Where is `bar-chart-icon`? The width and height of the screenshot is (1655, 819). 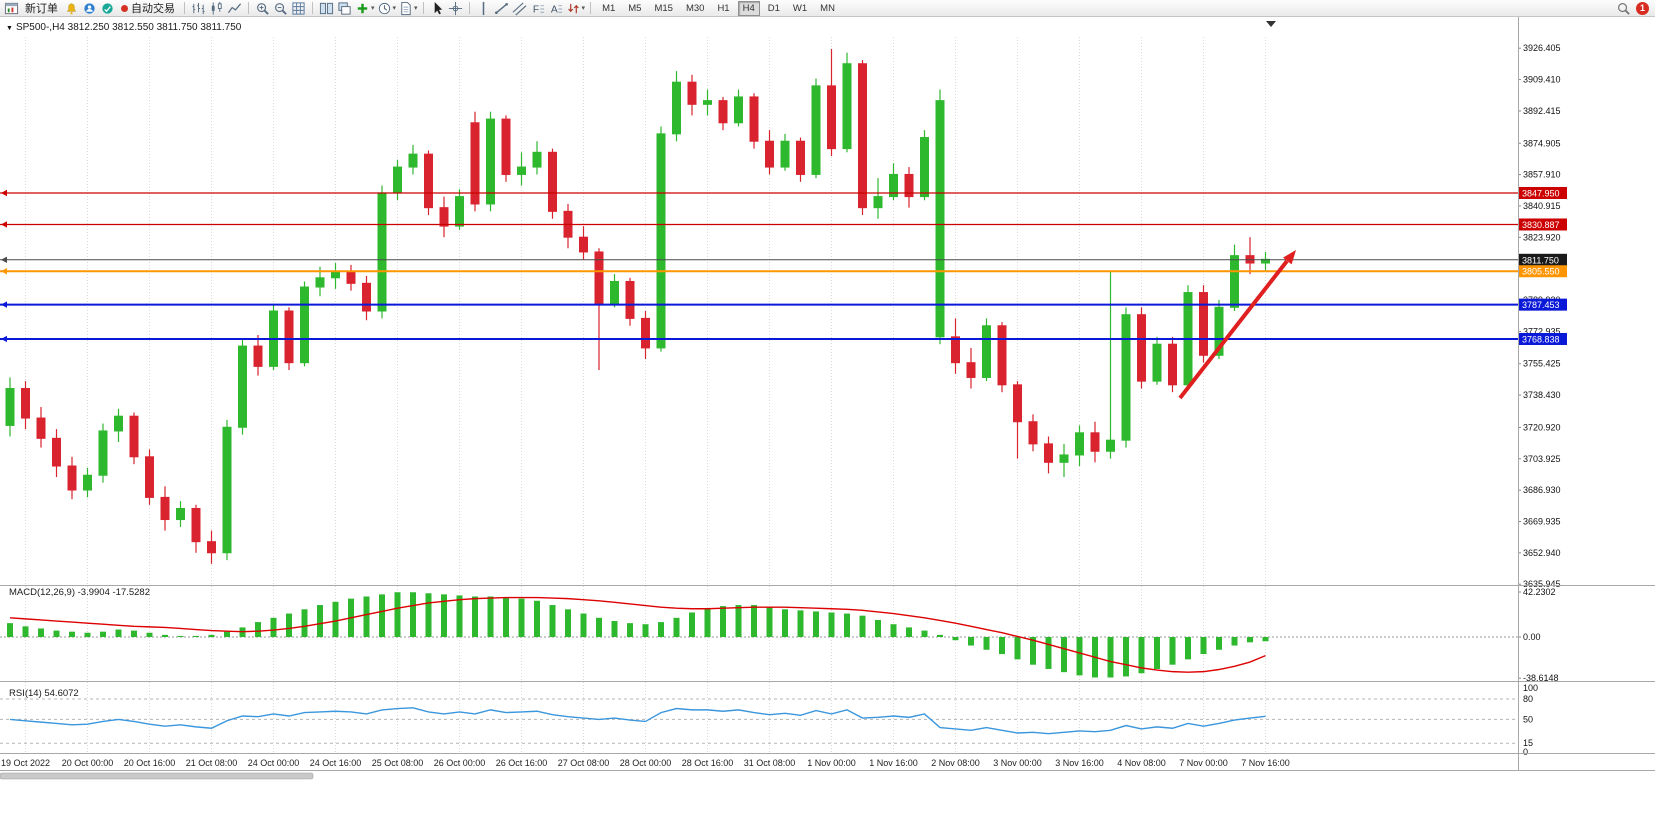 bar-chart-icon is located at coordinates (198, 8).